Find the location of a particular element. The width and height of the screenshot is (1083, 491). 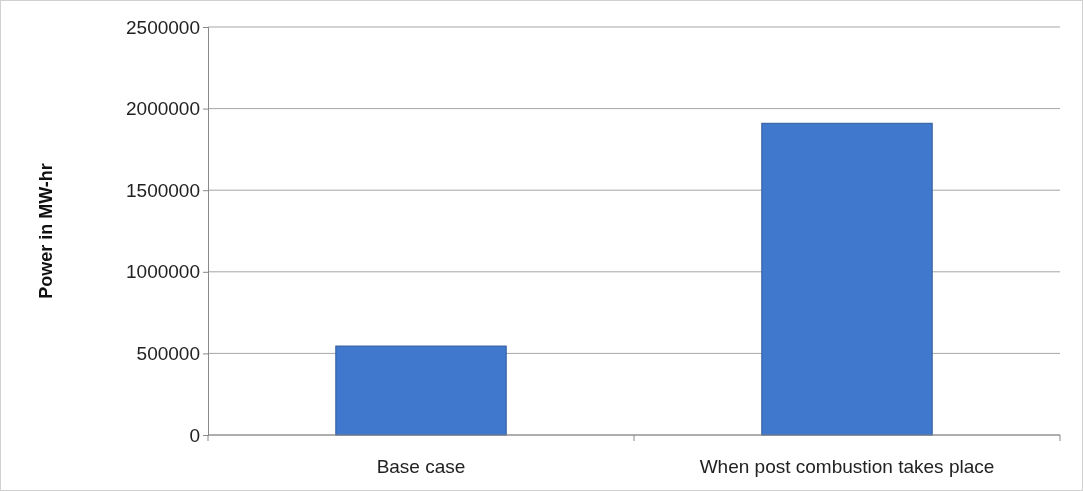

y-tick-label: 500000 is located at coordinates (168, 353).